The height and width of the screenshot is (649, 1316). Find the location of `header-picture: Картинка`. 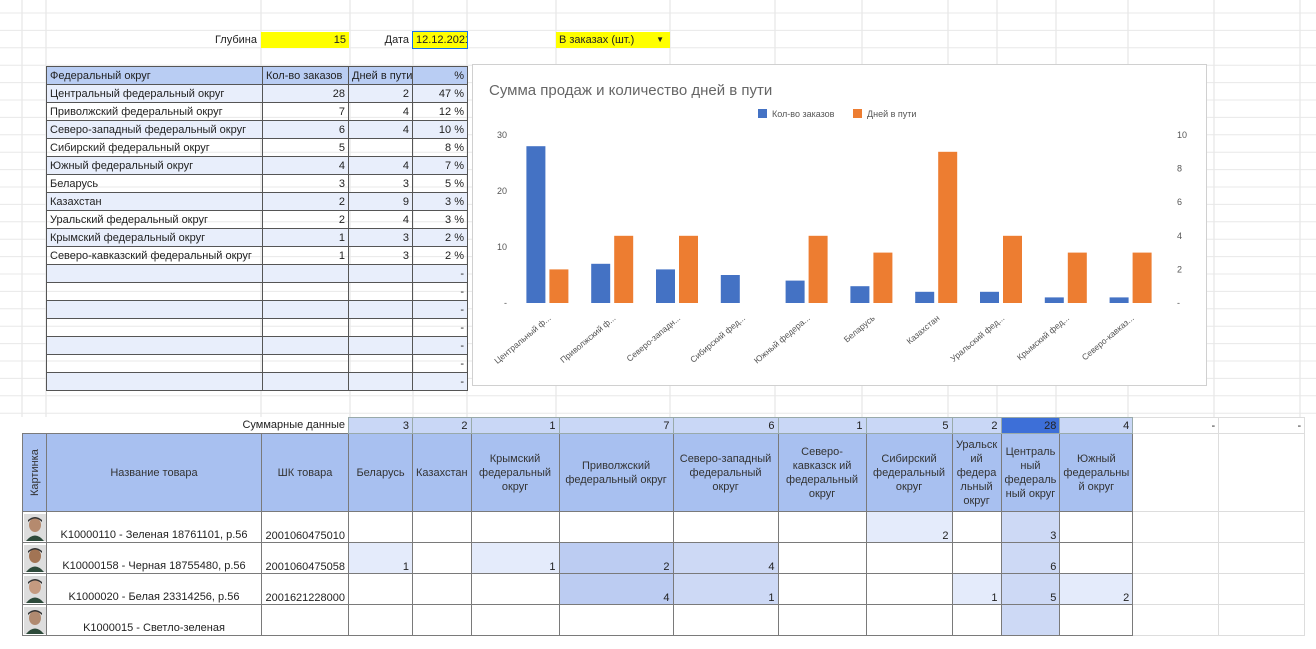

header-picture: Картинка is located at coordinates (34, 472).